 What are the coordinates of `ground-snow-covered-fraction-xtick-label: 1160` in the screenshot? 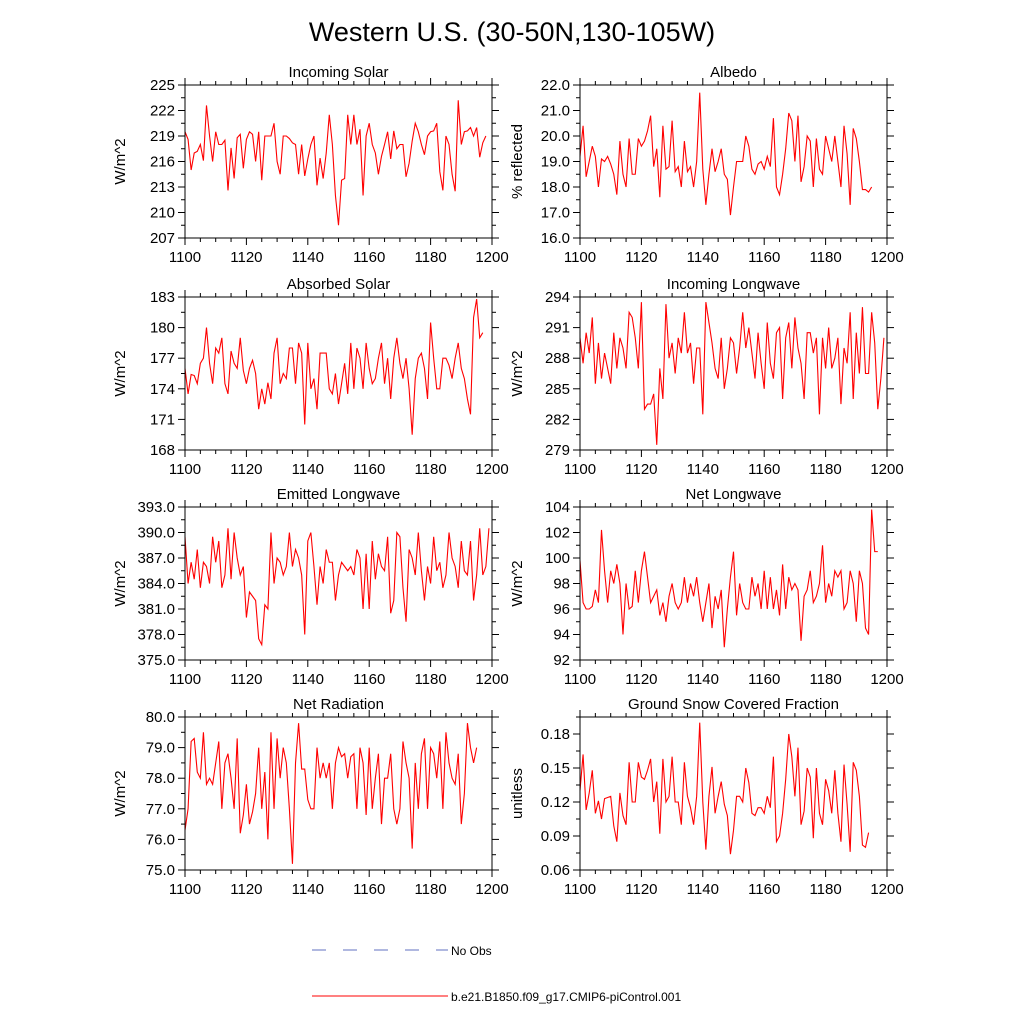 It's located at (764, 889).